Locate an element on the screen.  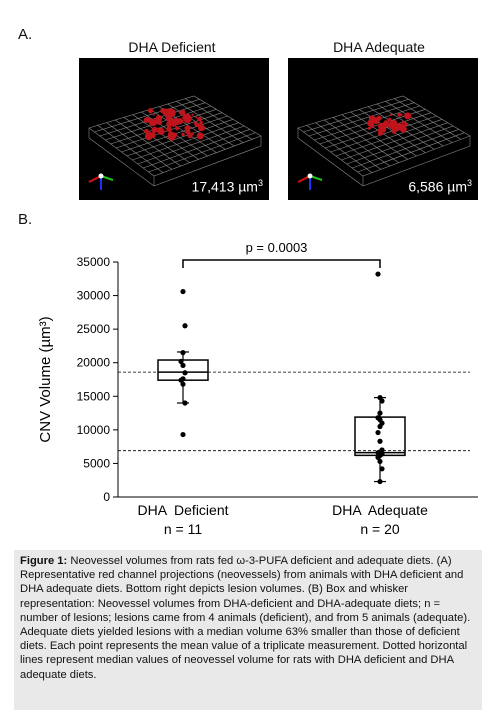
image-title-deficient: DHA Deficient is located at coordinates (172, 47).